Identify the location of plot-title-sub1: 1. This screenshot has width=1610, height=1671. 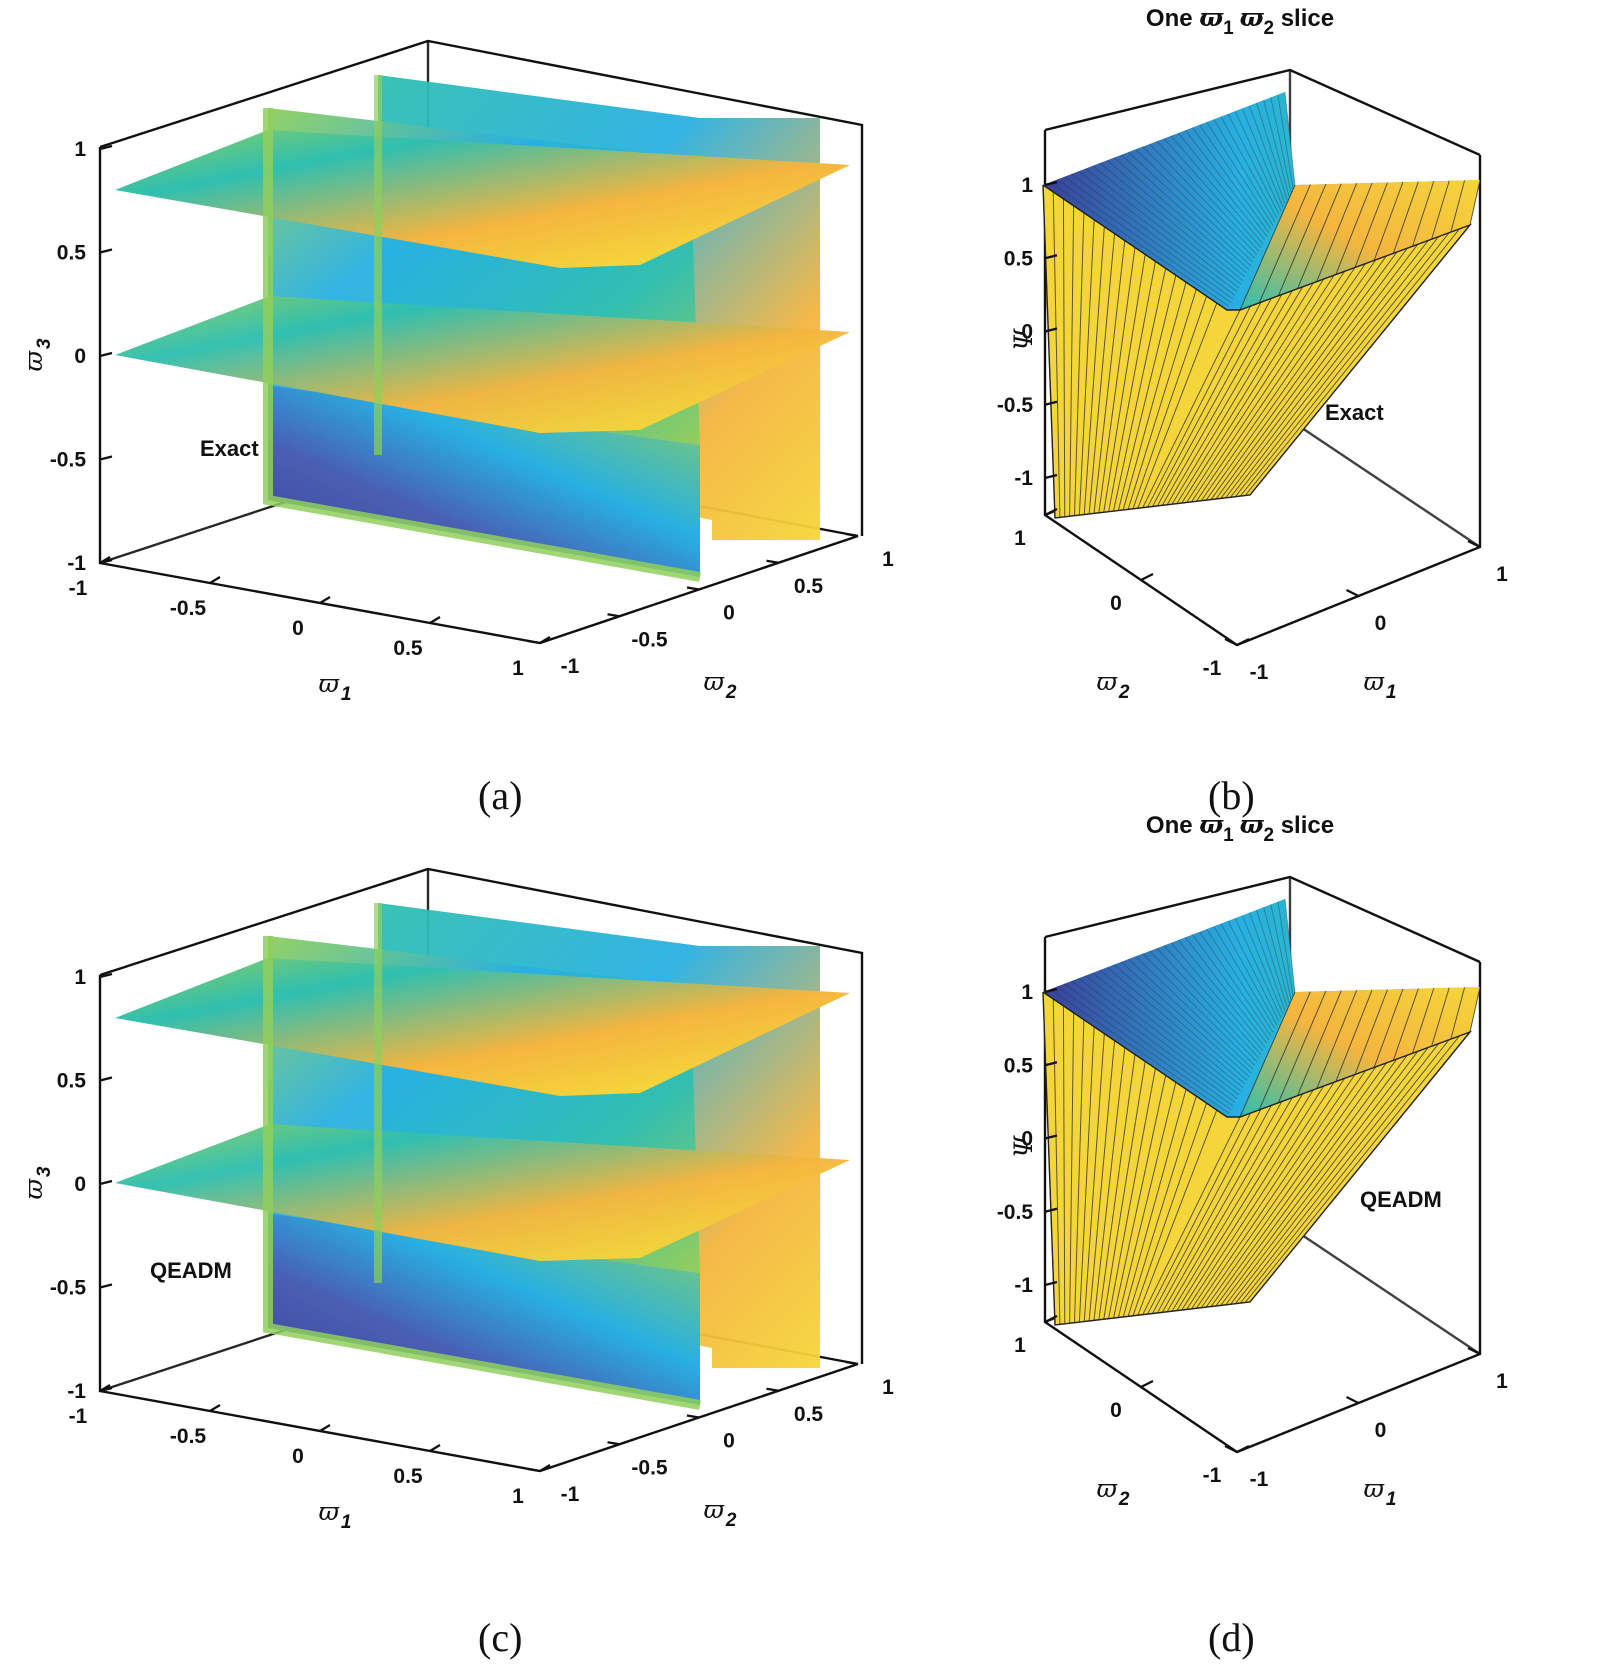
(1228, 28).